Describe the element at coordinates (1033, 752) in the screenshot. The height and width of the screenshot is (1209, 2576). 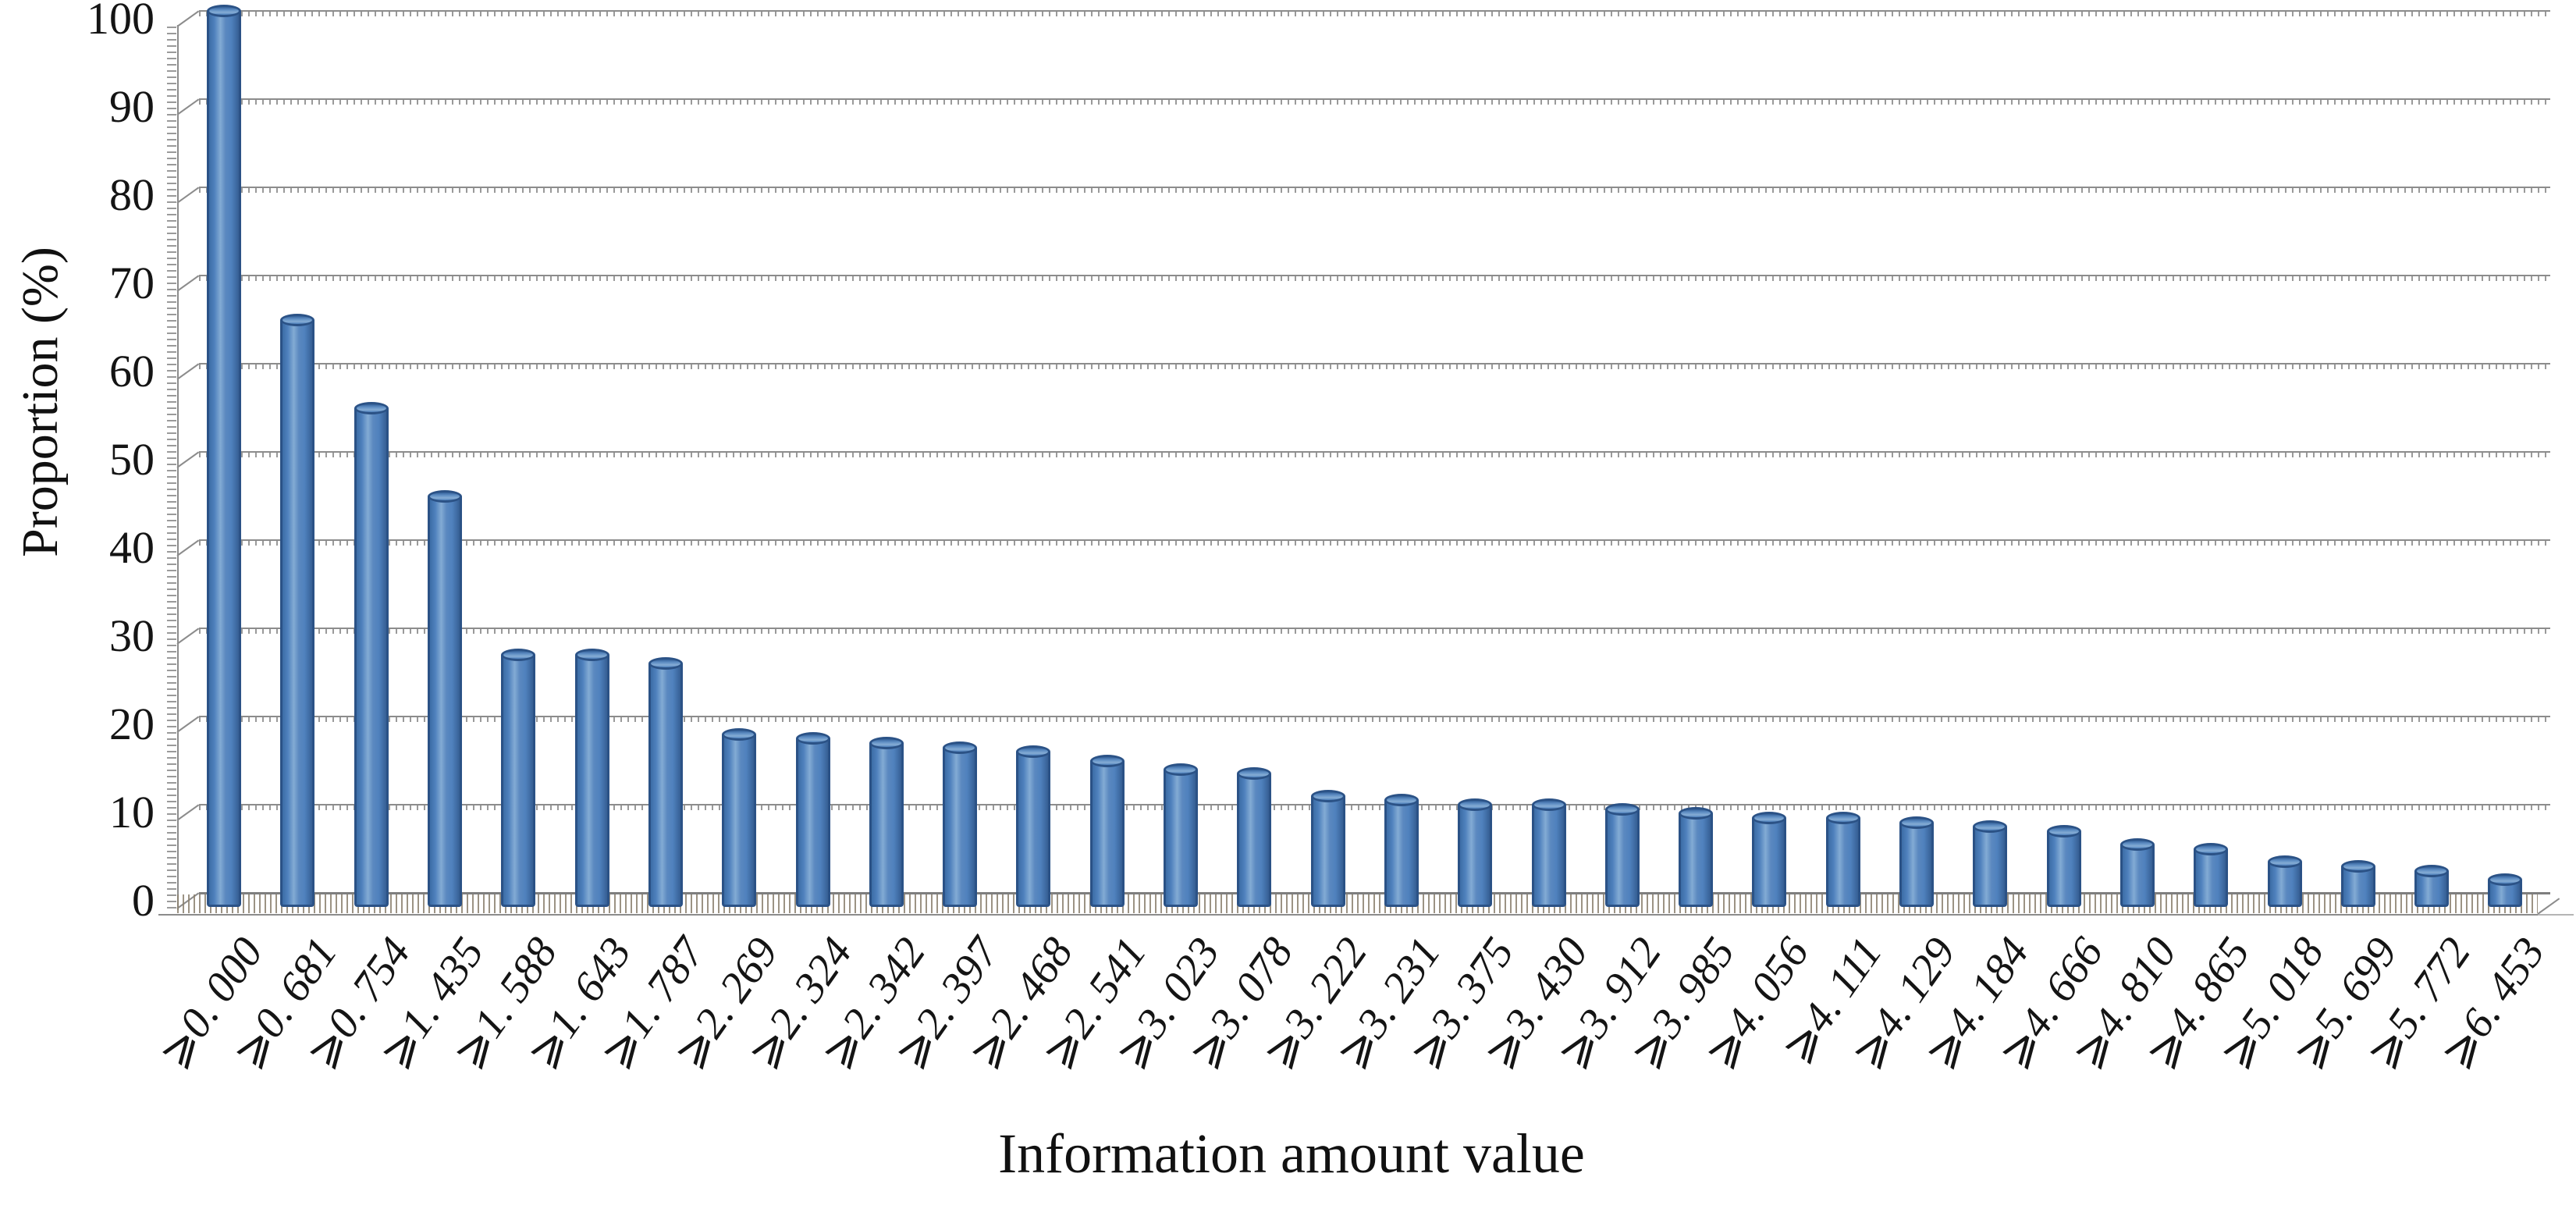
I see `bar-cap-⩾2. 468` at that location.